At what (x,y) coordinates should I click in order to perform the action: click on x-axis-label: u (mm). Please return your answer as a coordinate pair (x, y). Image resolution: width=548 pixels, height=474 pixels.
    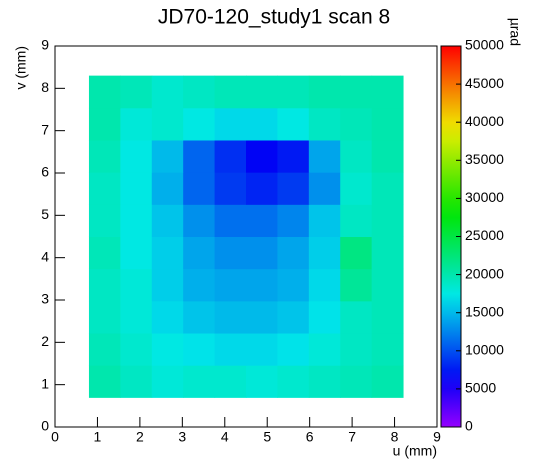
    Looking at the image, I should click on (415, 451).